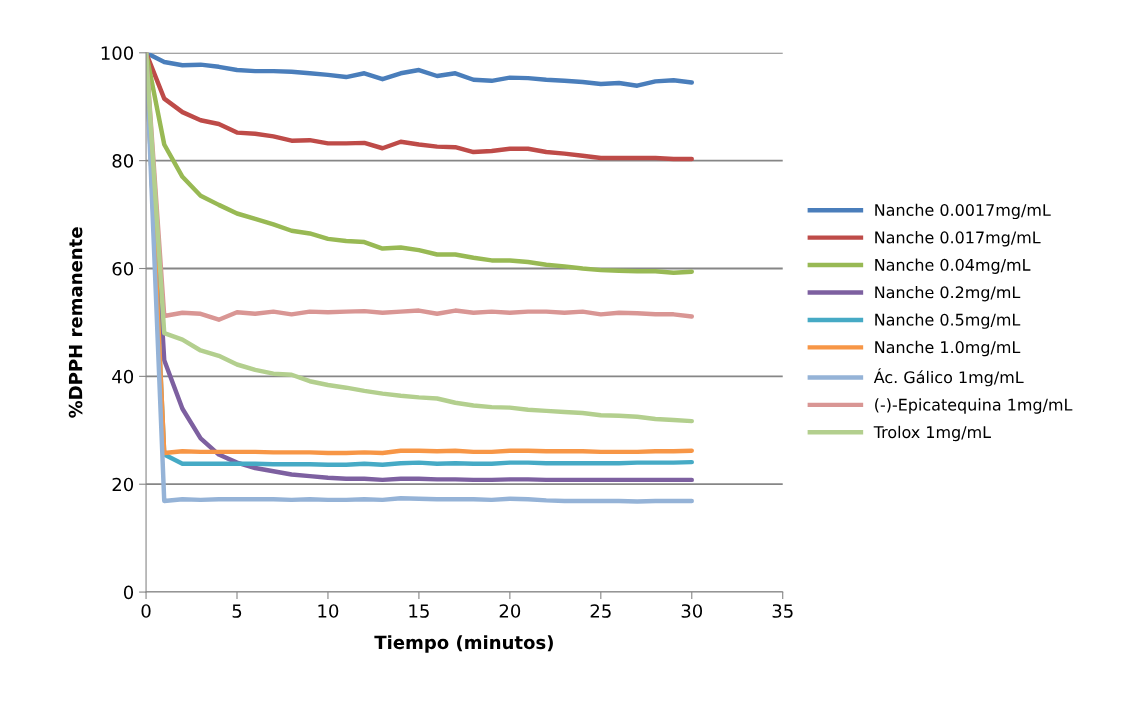  I want to click on legend-label: (-)-Epicatequina 1mg/mL, so click(974, 406).